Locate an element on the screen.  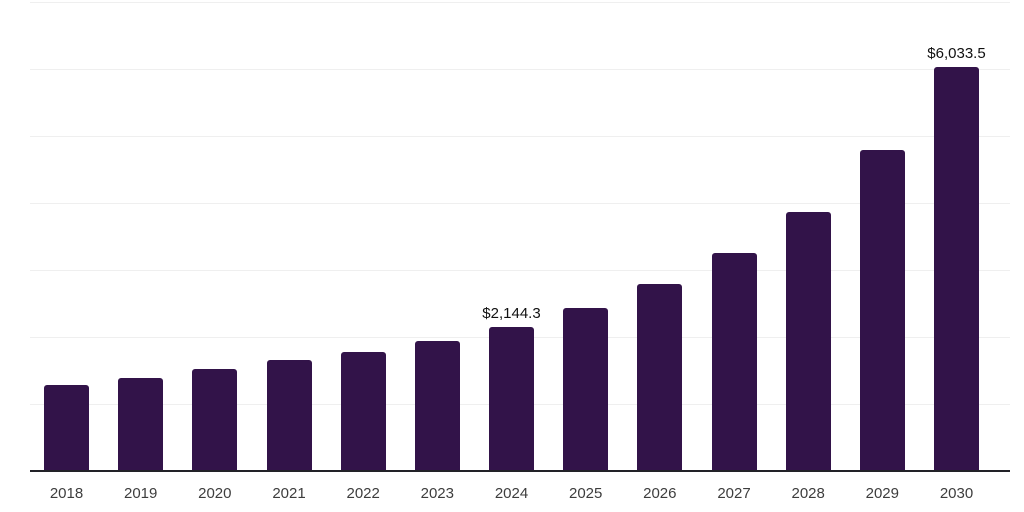
bar-2024 is located at coordinates (511, 399).